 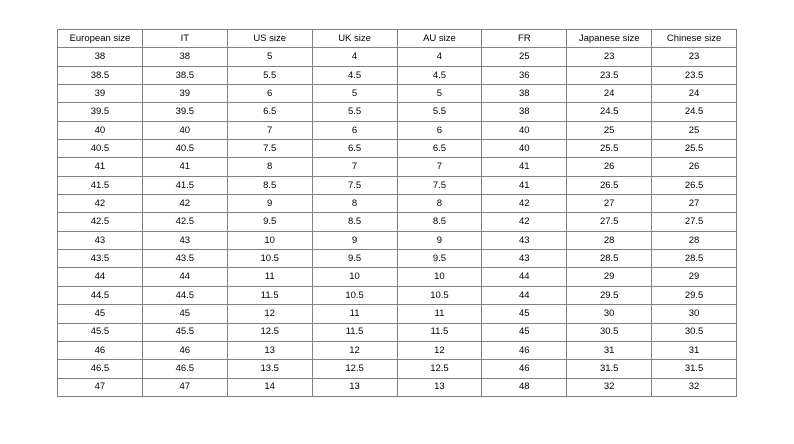 I want to click on size-cell: 25.5, so click(x=694, y=149).